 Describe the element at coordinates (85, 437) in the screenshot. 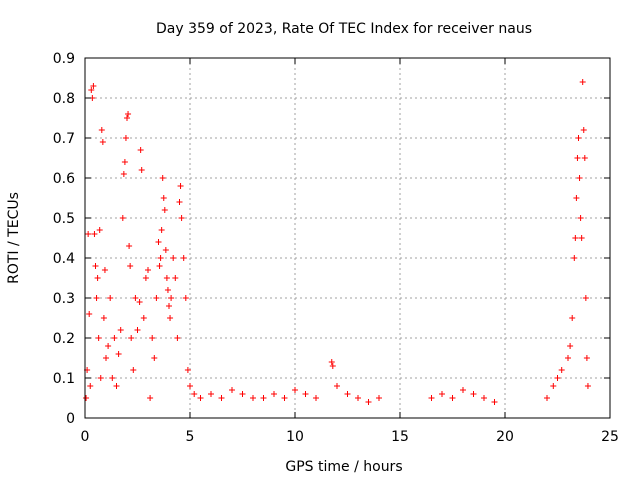

I see `x-tick-label: 0` at that location.